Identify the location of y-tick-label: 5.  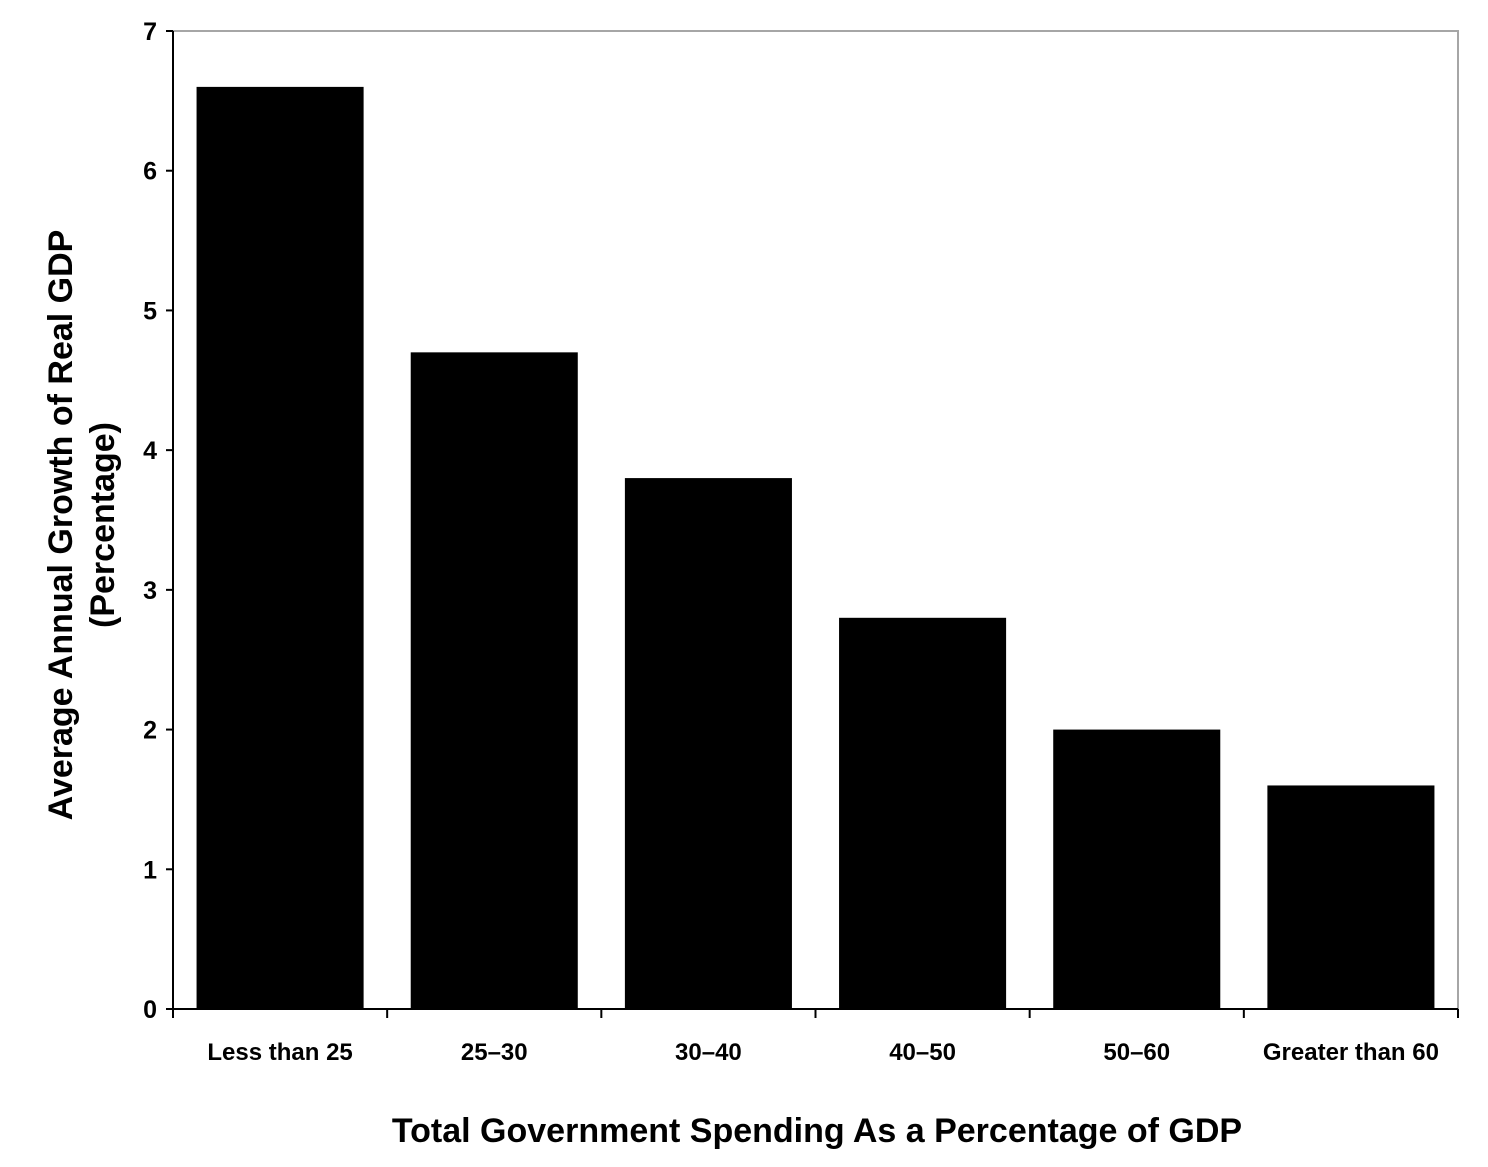
(150, 311).